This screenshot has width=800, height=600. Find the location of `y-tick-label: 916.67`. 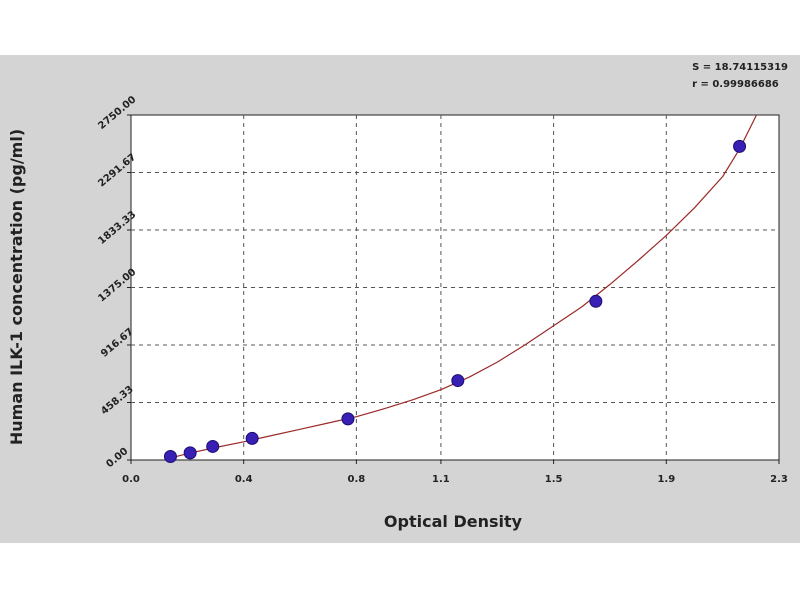

y-tick-label: 916.67 is located at coordinates (117, 342).